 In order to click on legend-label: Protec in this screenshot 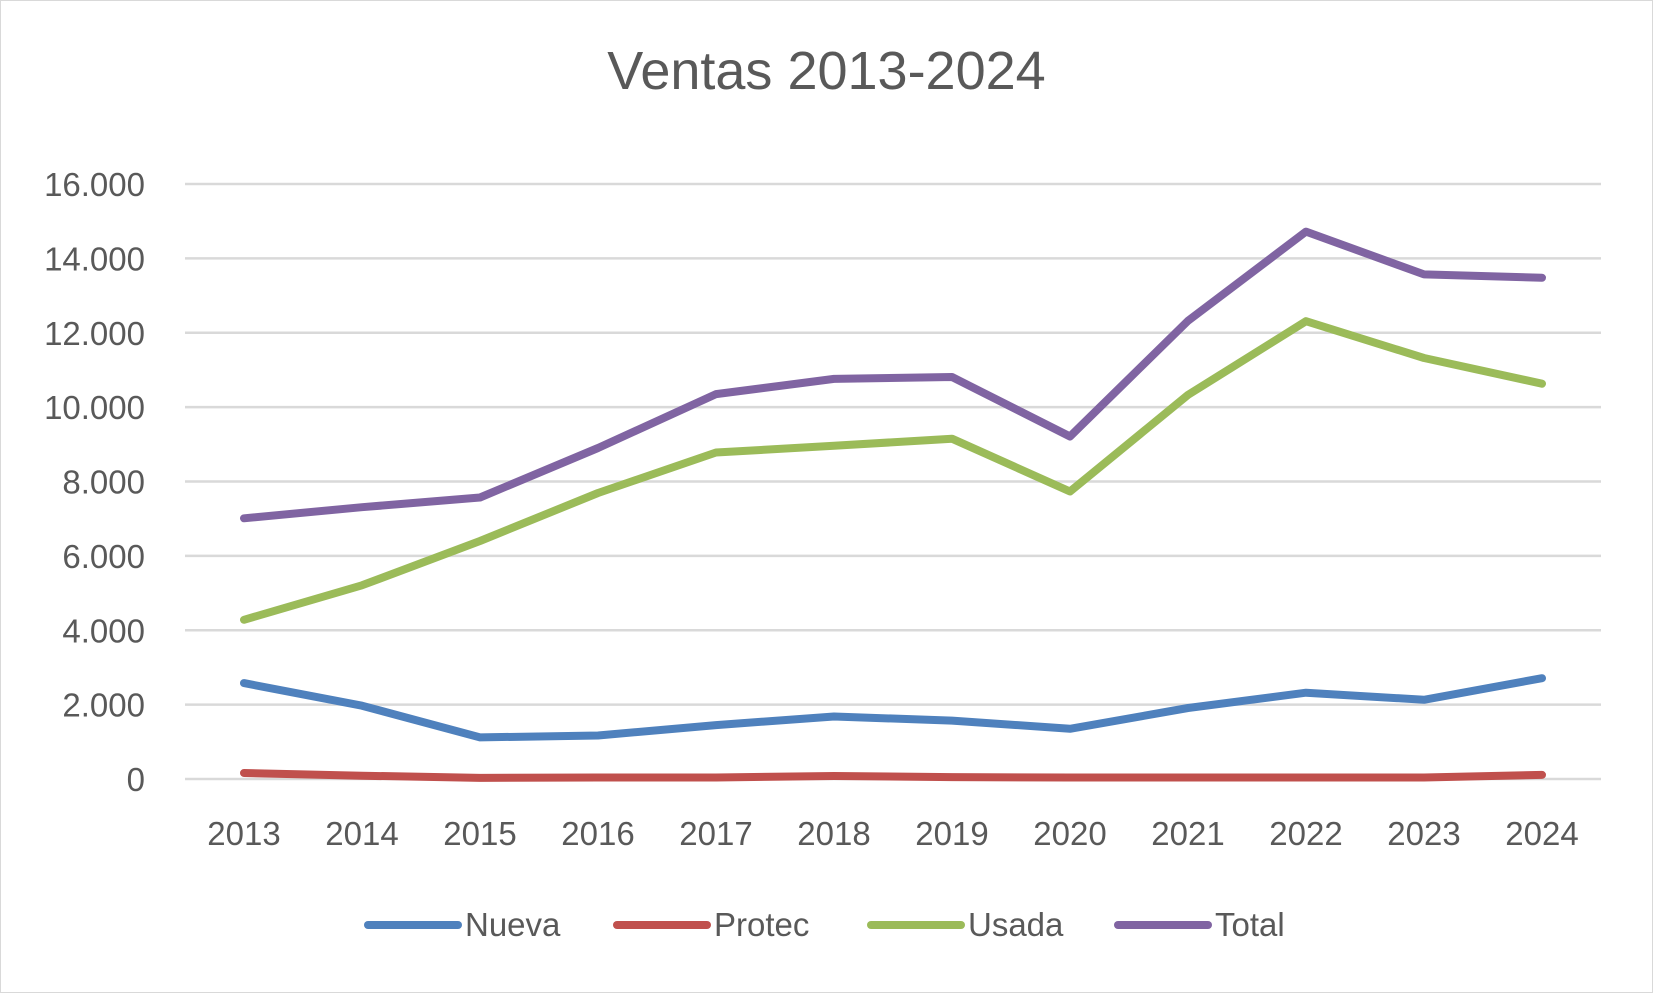, I will do `click(761, 924)`.